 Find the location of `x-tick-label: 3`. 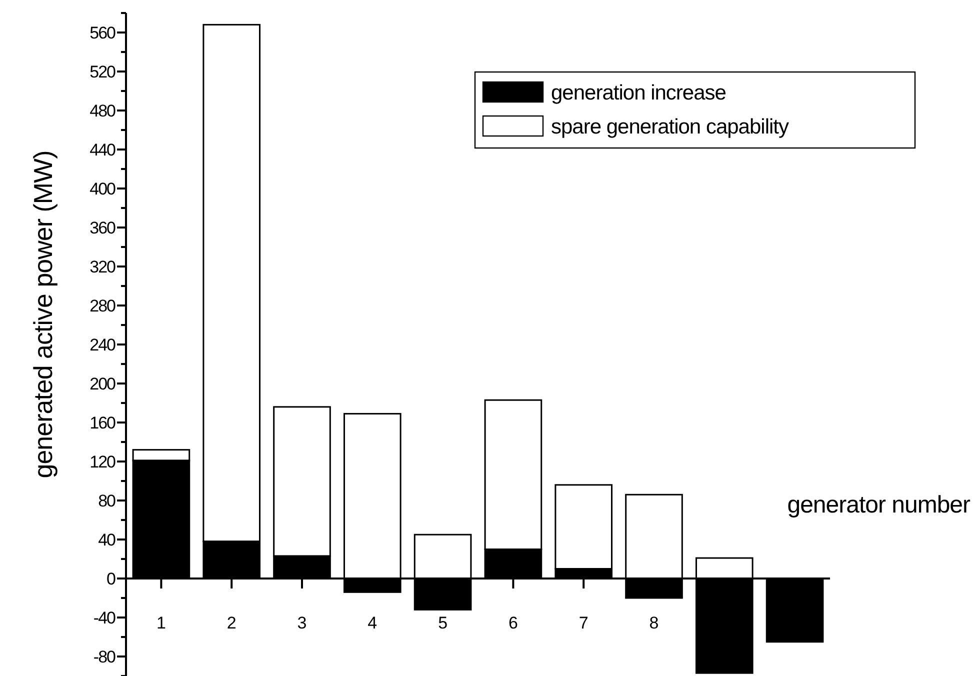

x-tick-label: 3 is located at coordinates (302, 623).